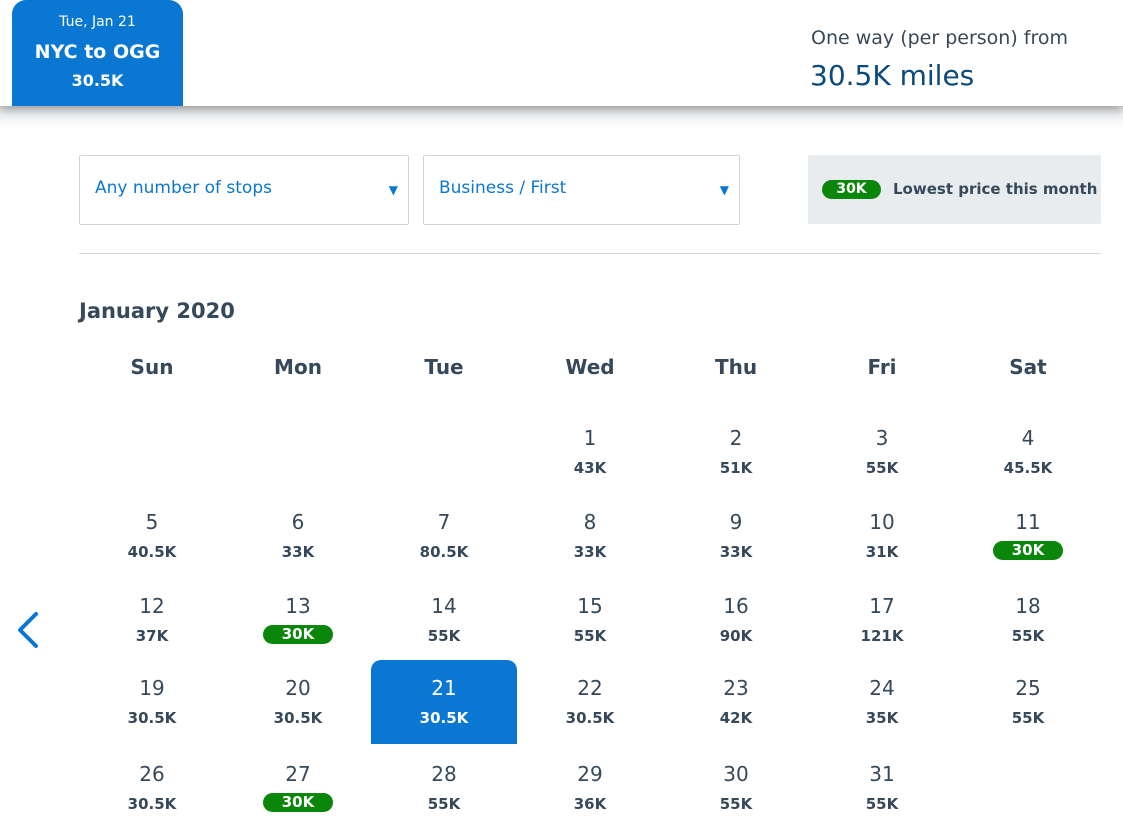  What do you see at coordinates (590, 702) in the screenshot?
I see `calendar-day-22: 22 30.5K` at bounding box center [590, 702].